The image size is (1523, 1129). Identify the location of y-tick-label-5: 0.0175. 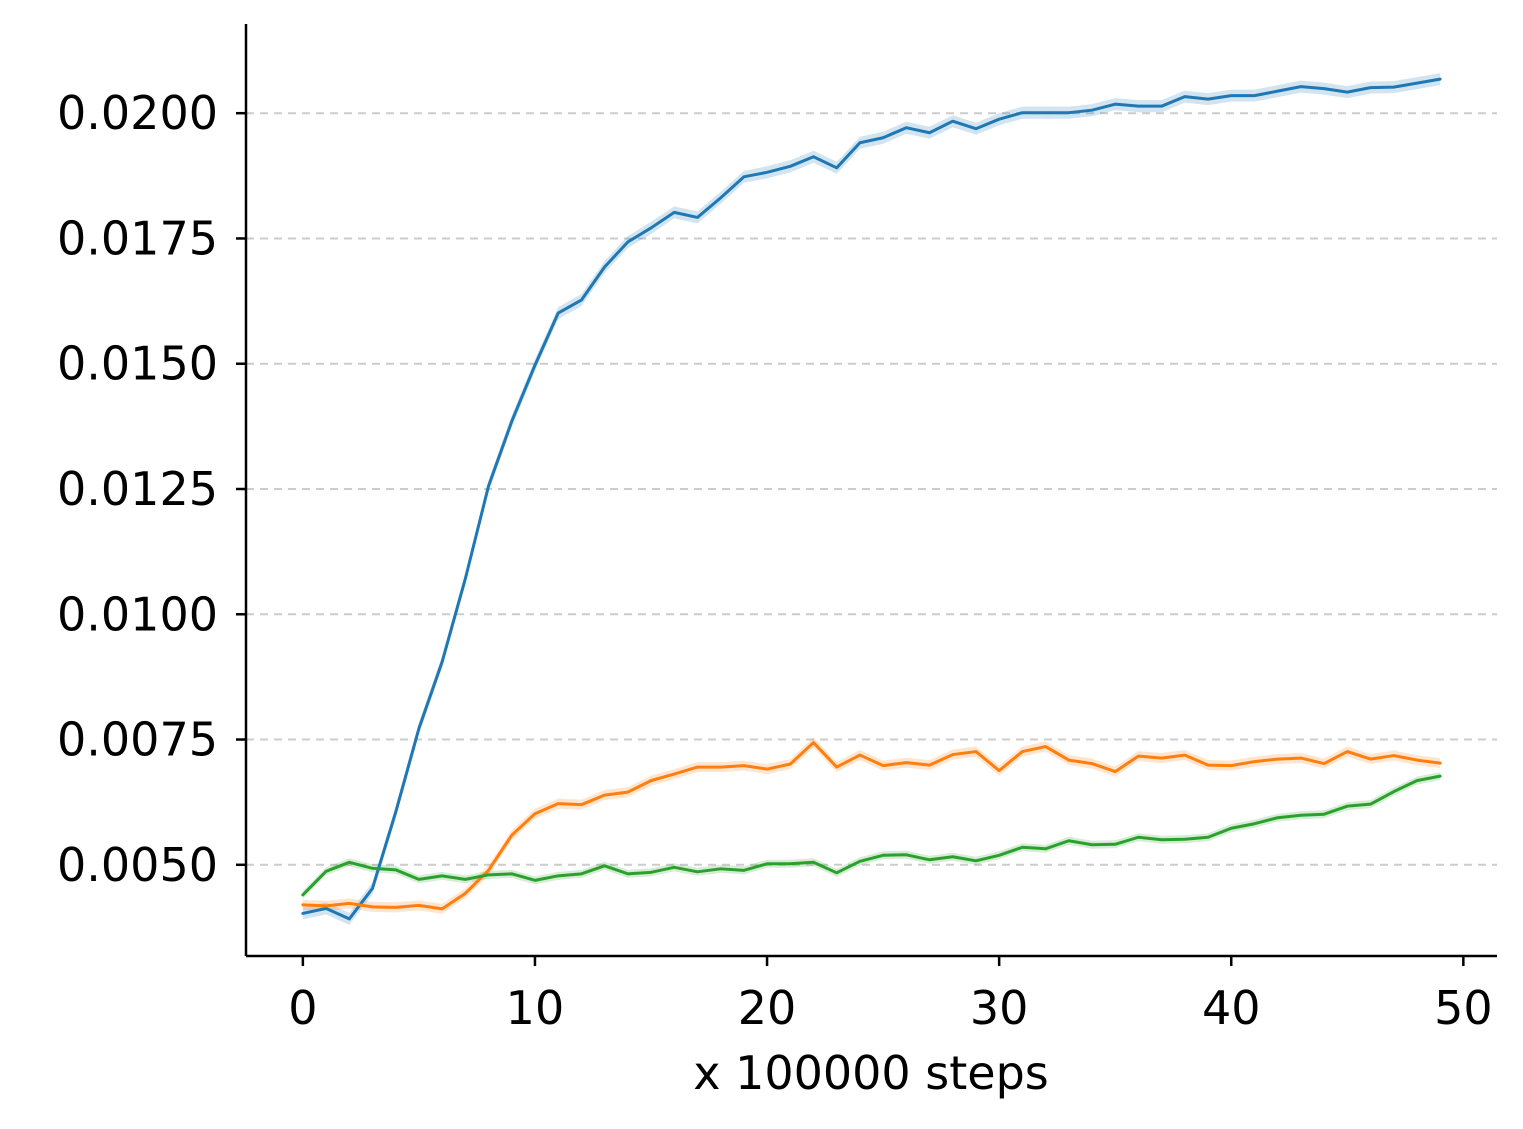
(137, 238).